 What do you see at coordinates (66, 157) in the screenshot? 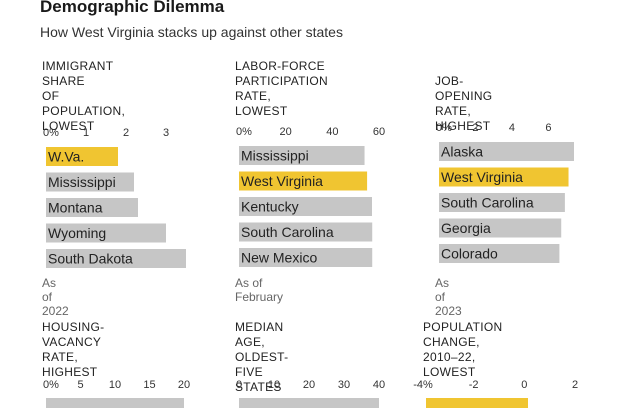
I see `bar-label: W.Va.` at bounding box center [66, 157].